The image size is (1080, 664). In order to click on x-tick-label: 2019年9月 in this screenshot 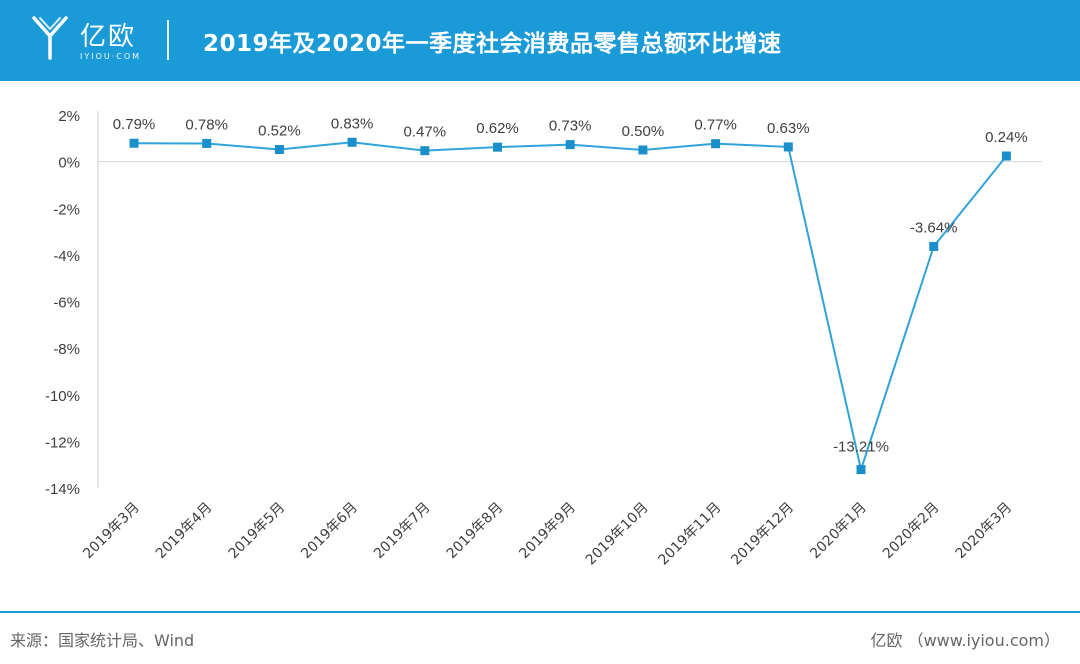, I will do `click(547, 531)`.